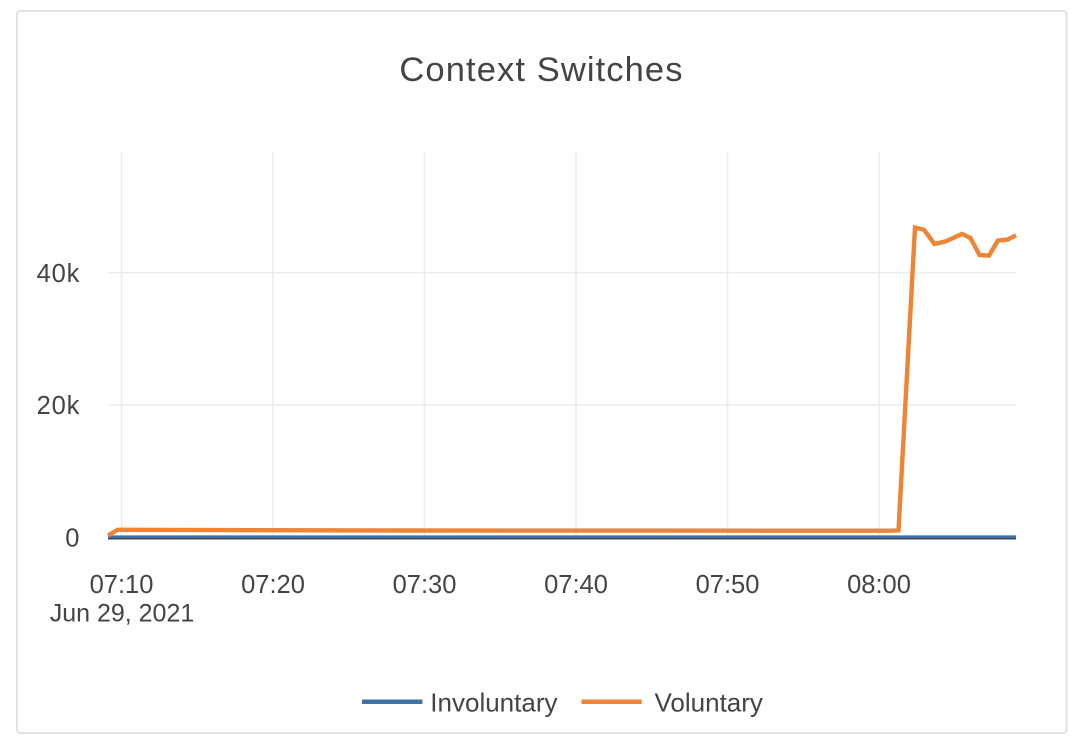 The image size is (1070, 740). Describe the element at coordinates (122, 585) in the screenshot. I see `svg-text: 07:10` at that location.